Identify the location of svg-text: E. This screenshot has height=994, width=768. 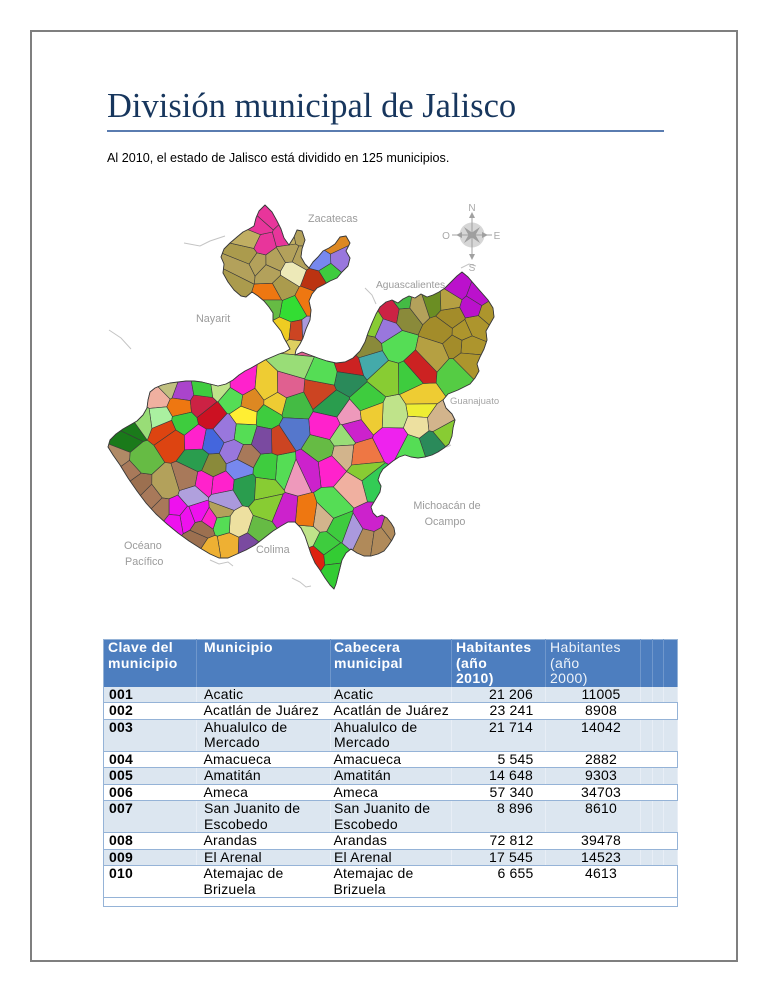
(497, 236).